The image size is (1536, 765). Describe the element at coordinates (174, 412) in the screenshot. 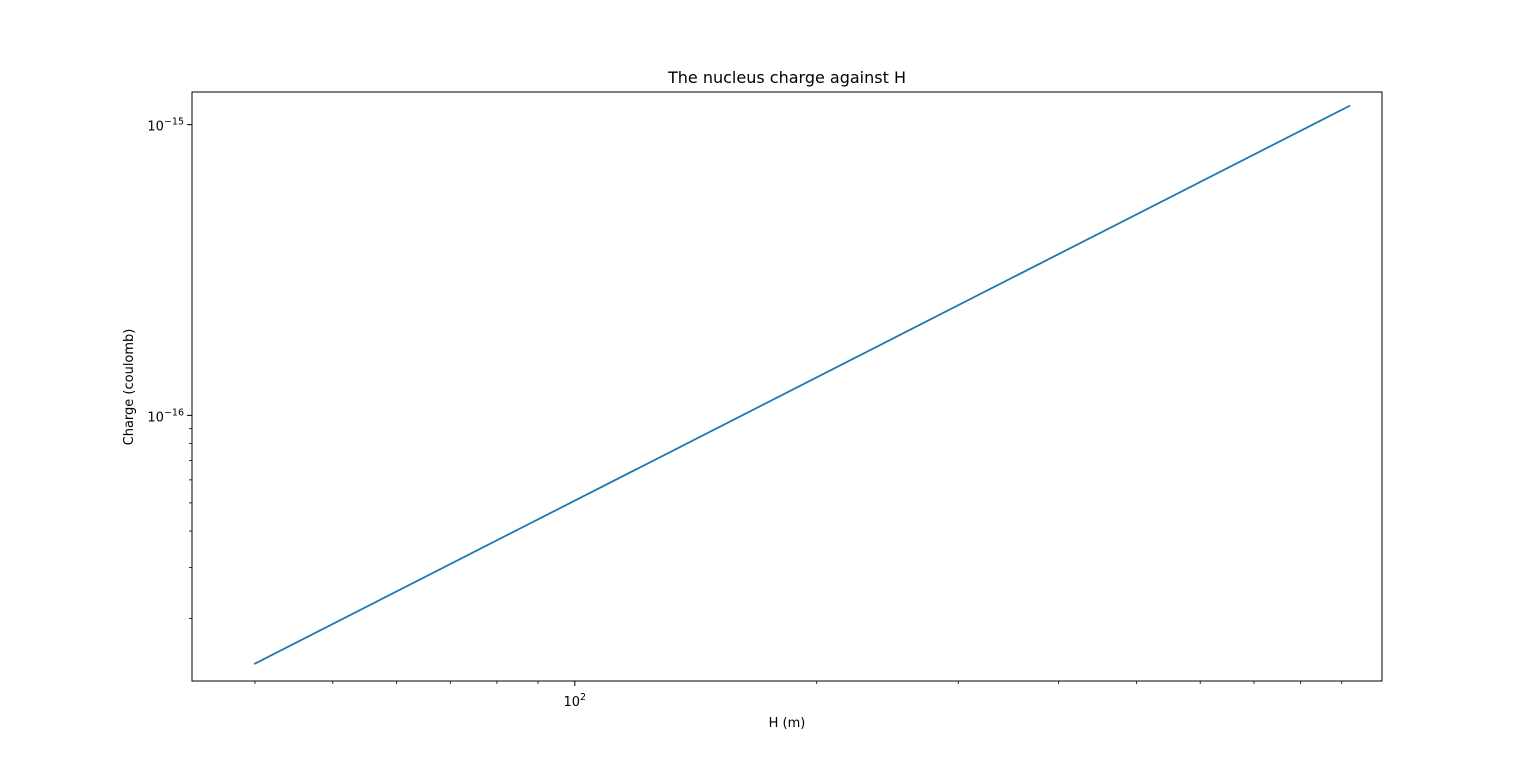

I see `y-tick-label-1-exponent: −16` at that location.